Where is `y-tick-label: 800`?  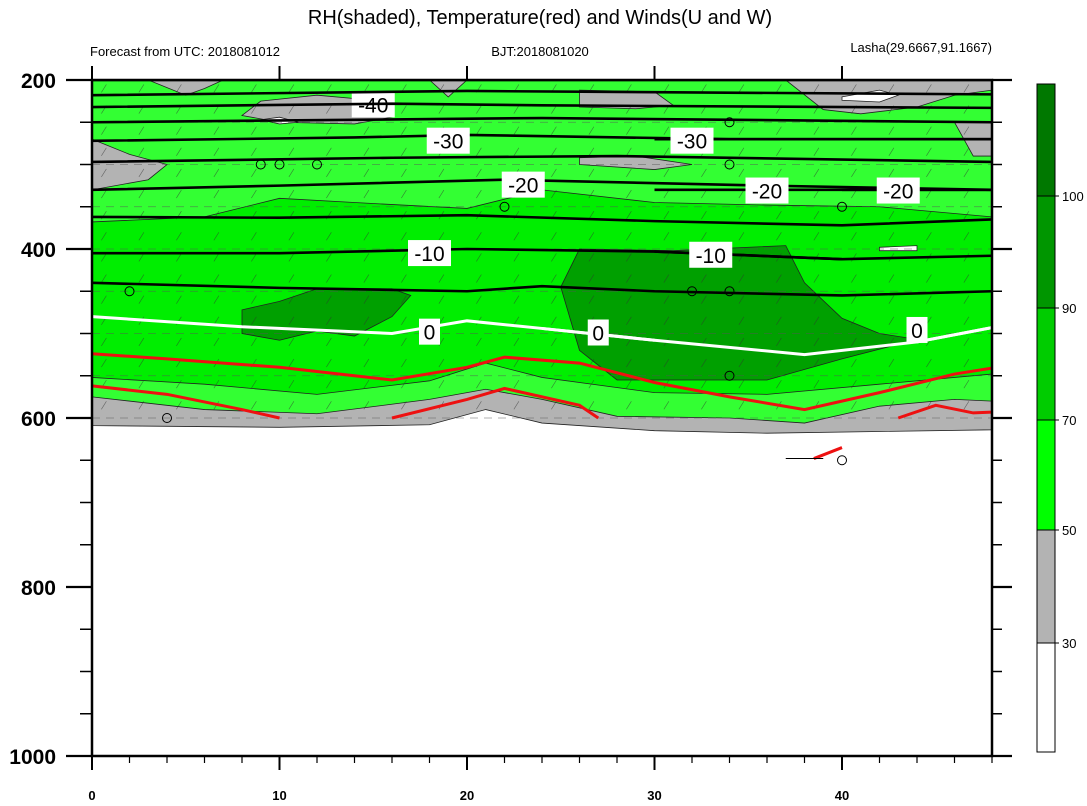 y-tick-label: 800 is located at coordinates (38, 588).